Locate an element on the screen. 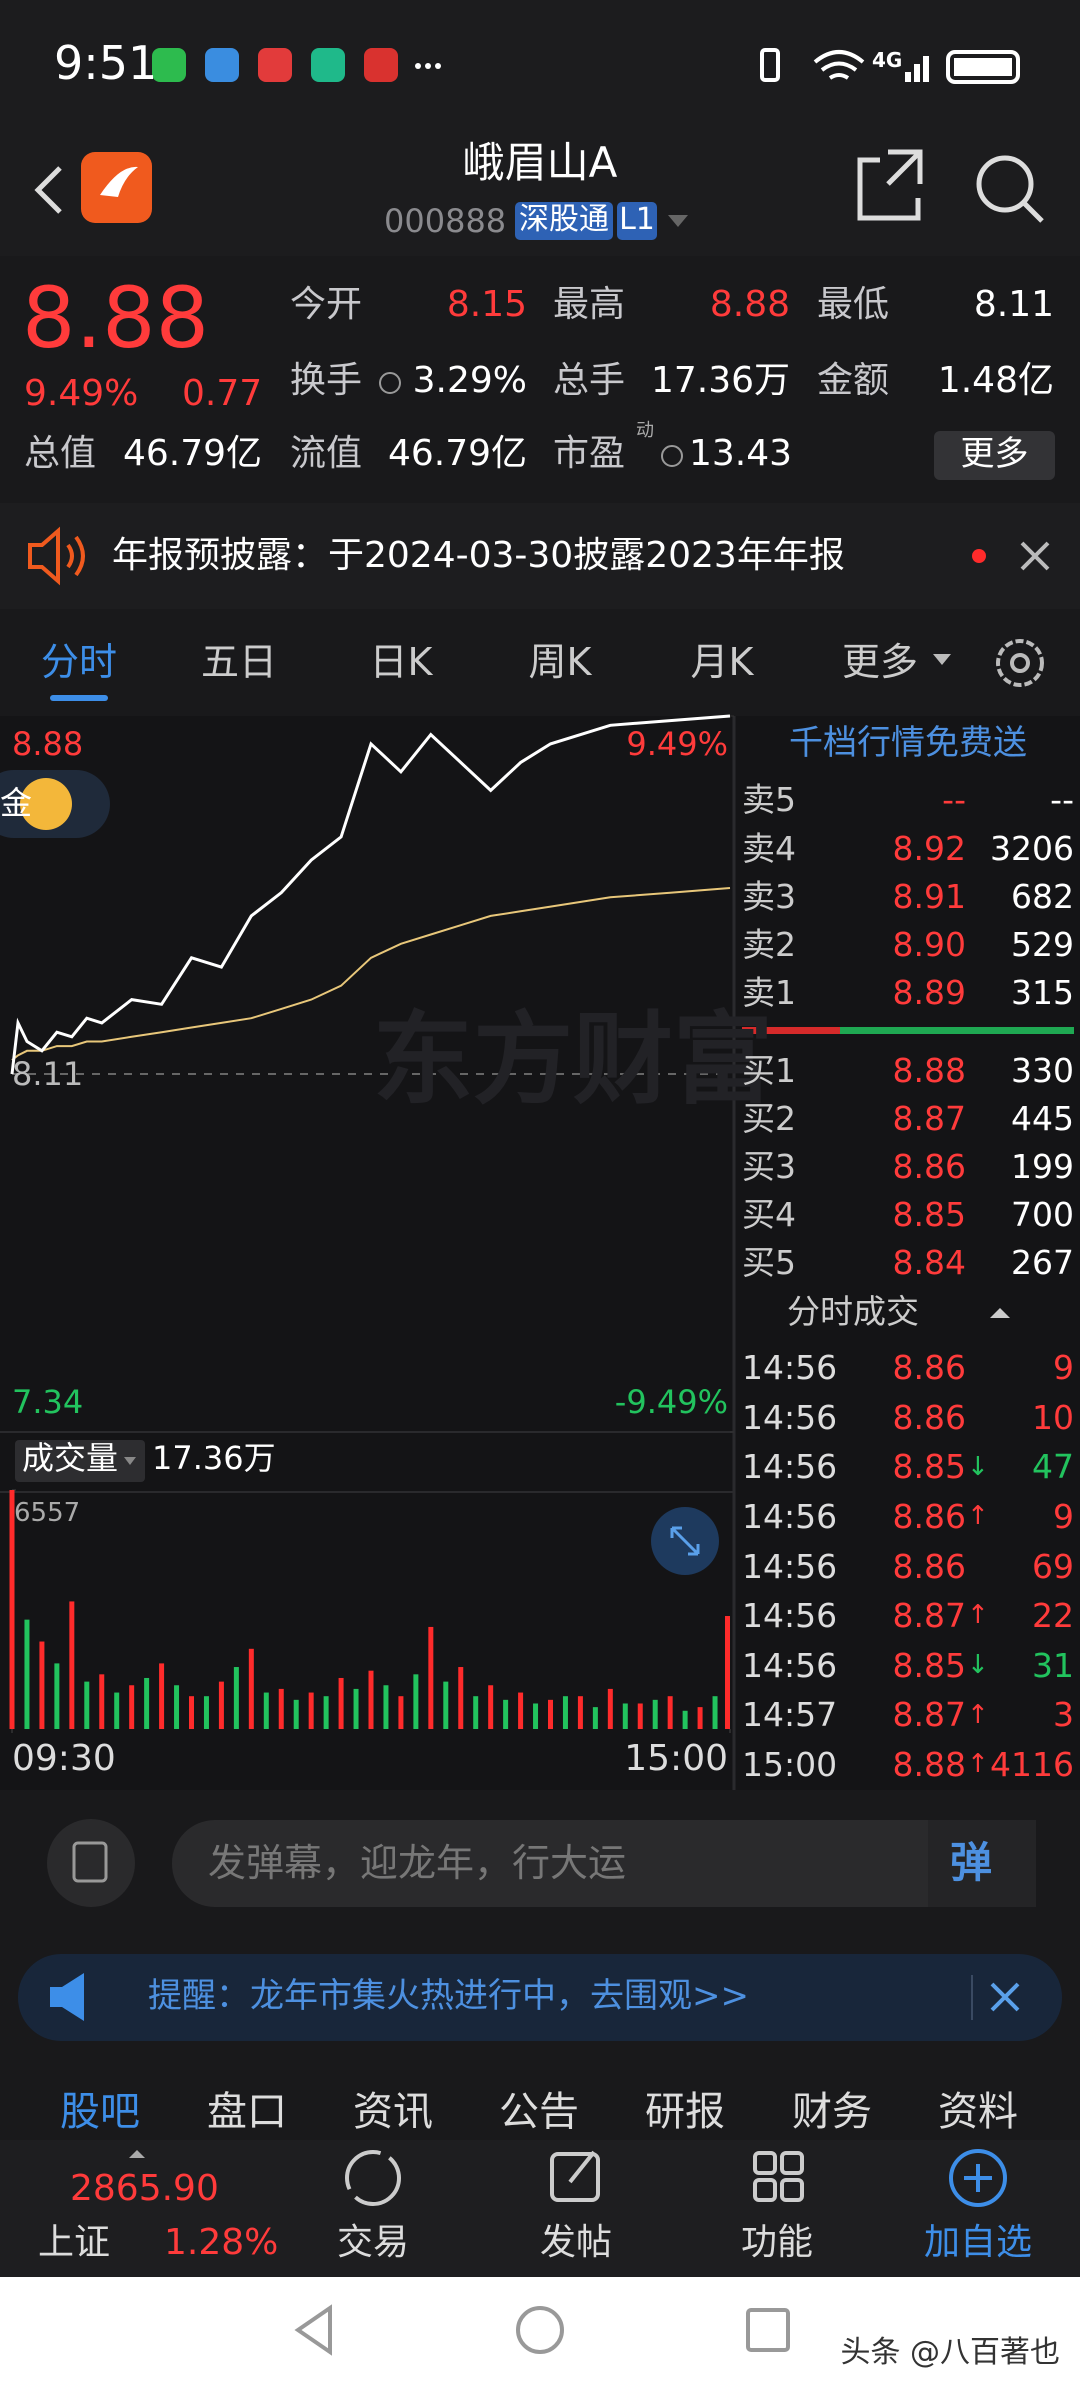 The image size is (1080, 2388). nav-icons is located at coordinates (574, 2178).